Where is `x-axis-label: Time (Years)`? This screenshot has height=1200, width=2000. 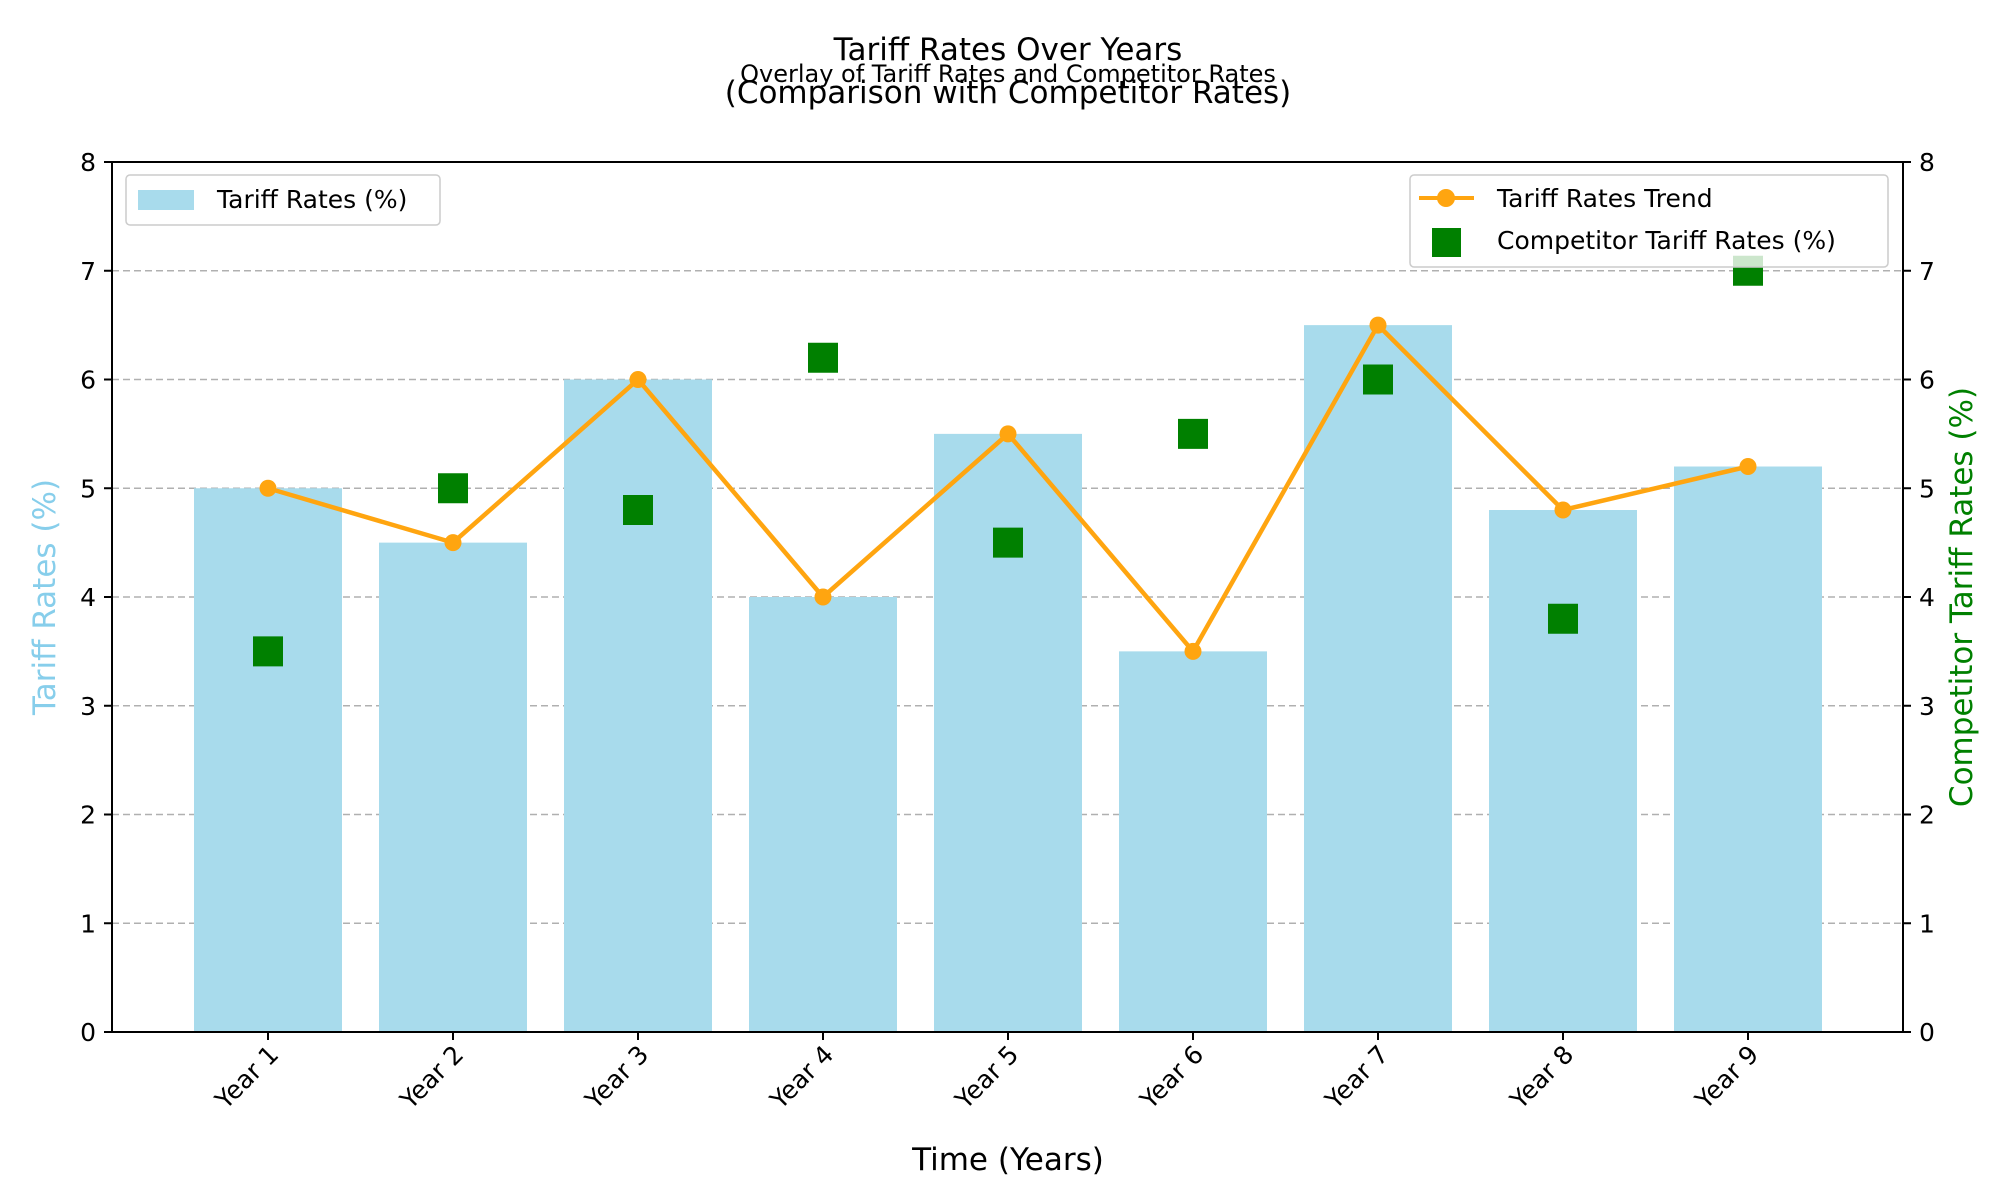
x-axis-label: Time (Years) is located at coordinates (1007, 1160).